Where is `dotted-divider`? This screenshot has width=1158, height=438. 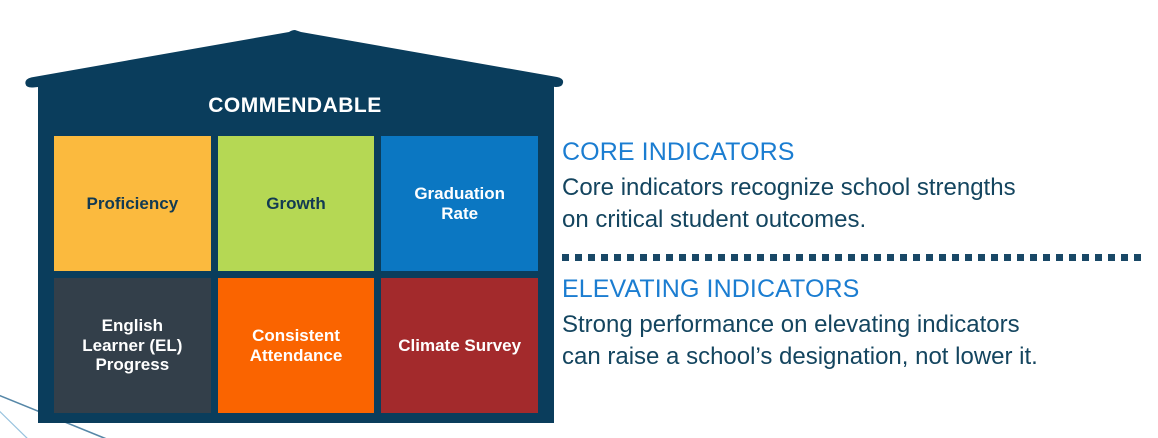
dotted-divider is located at coordinates (854, 258).